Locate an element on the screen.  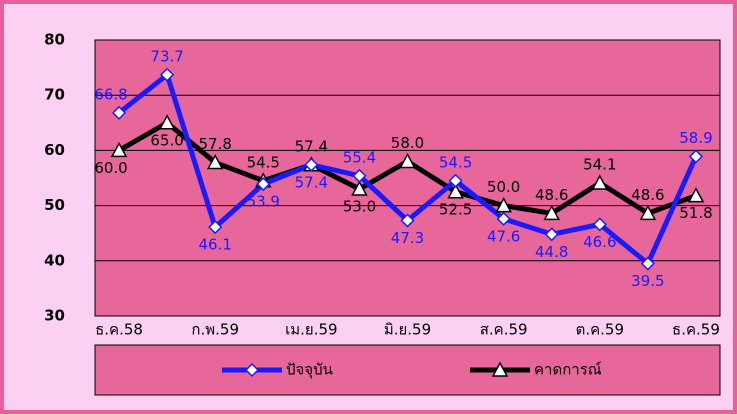
y-tick-label: 60 is located at coordinates (54, 150).